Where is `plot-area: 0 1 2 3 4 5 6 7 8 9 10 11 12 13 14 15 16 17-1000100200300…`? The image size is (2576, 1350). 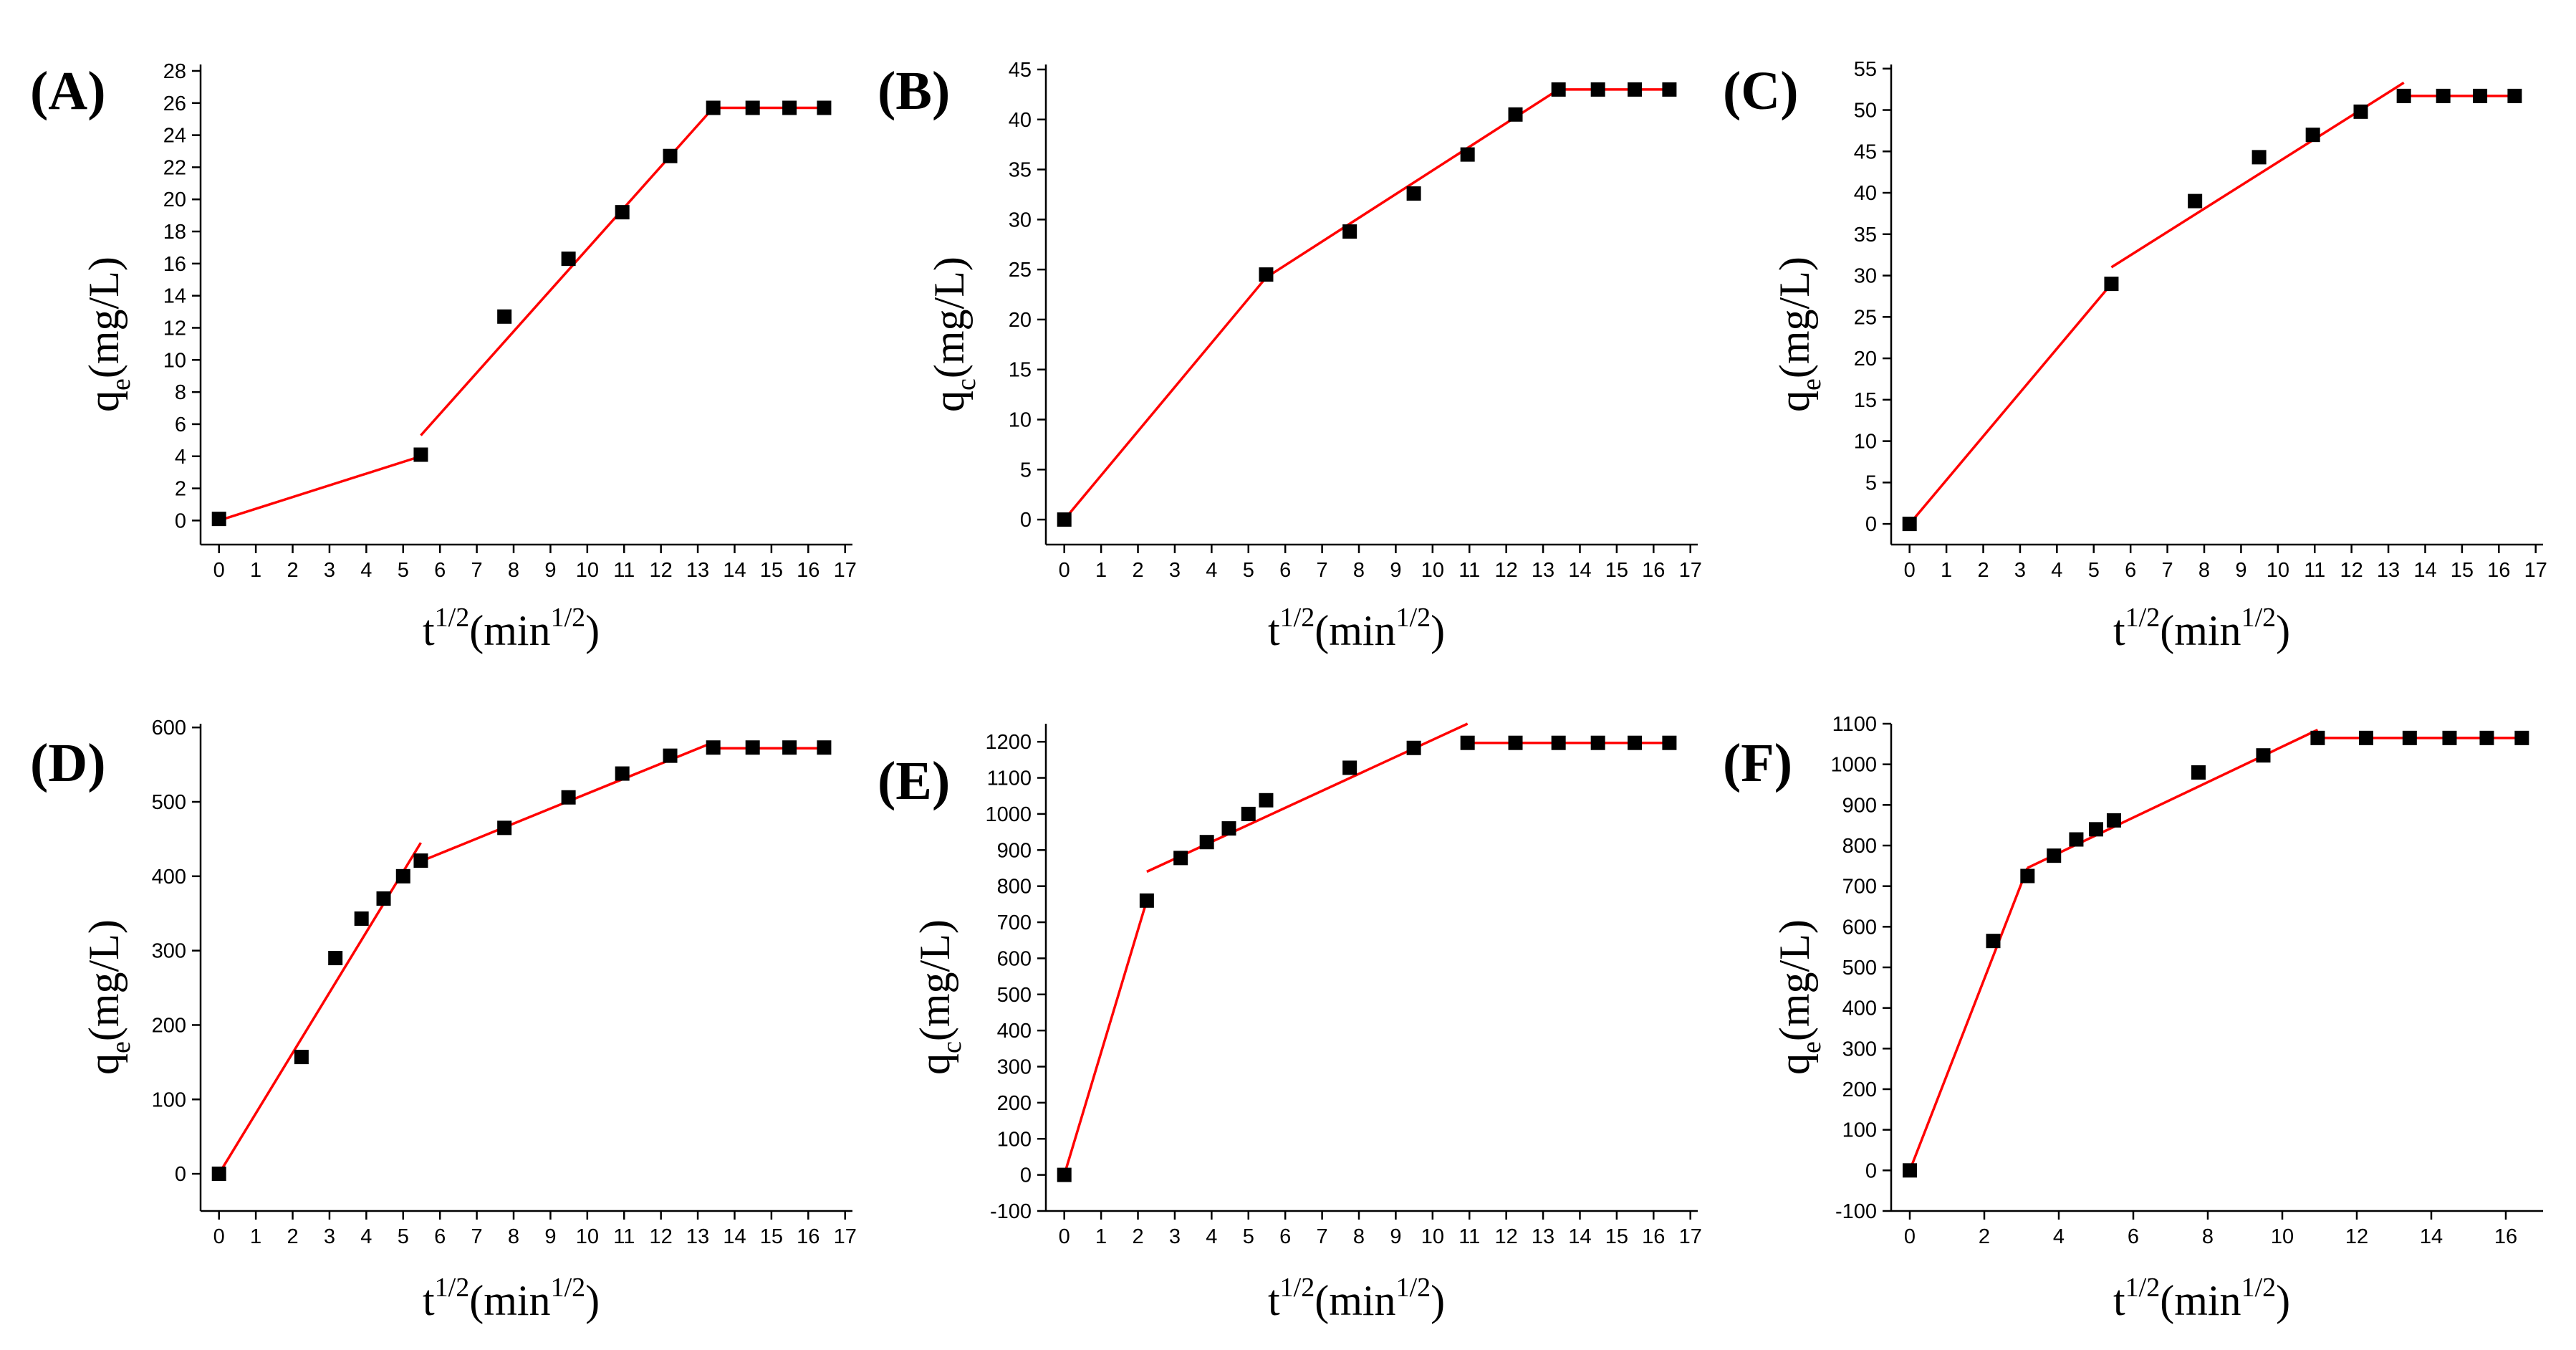
plot-area: 0 1 2 3 4 5 6 7 8 9 10 11 12 13 14 15 16 17-1000100200300… is located at coordinates (1343, 985).